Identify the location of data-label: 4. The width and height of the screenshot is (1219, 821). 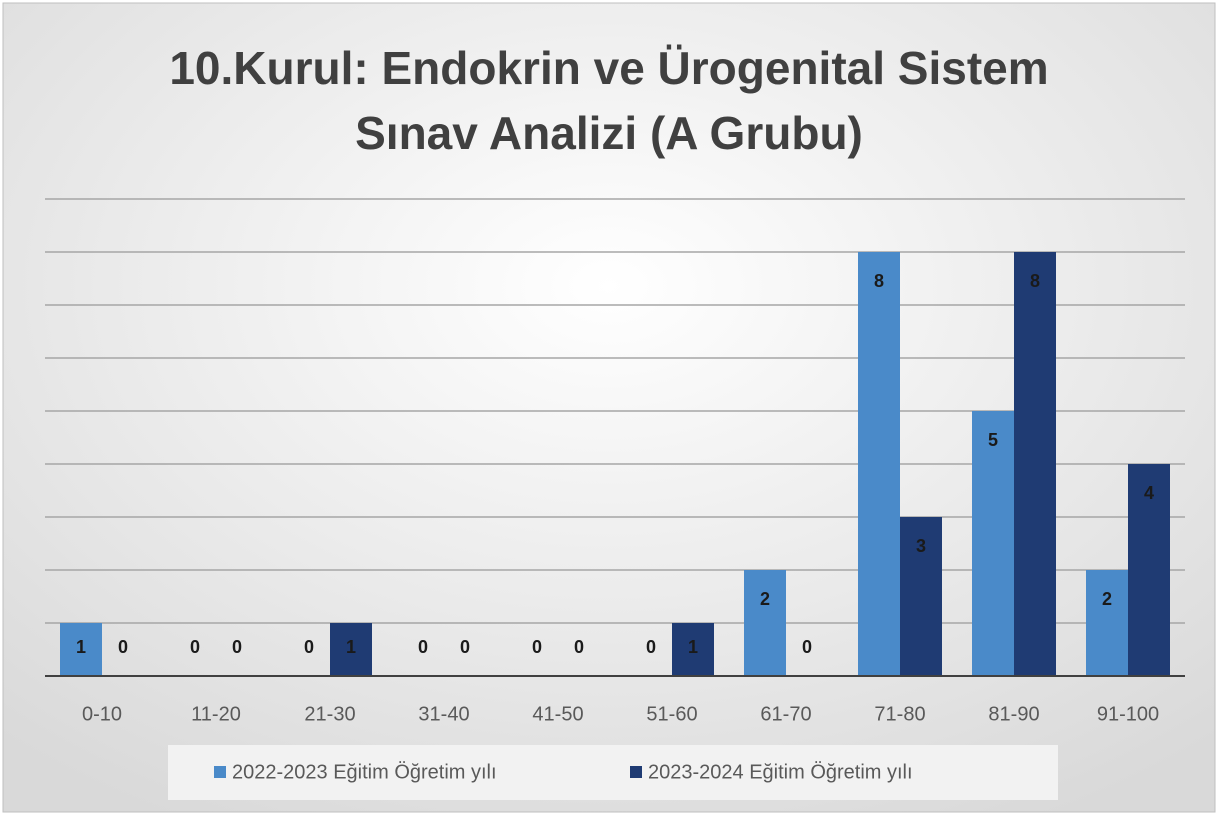
(1149, 493).